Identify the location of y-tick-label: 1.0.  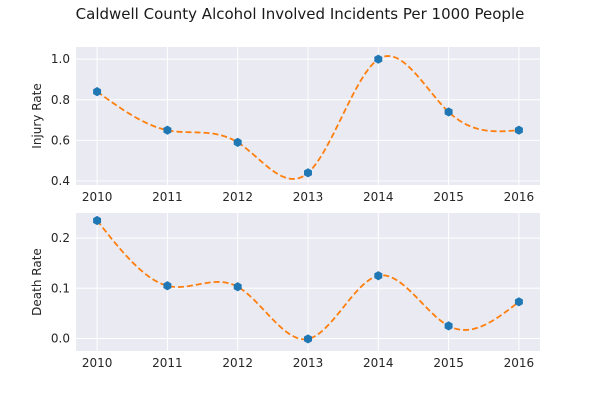
(60, 59).